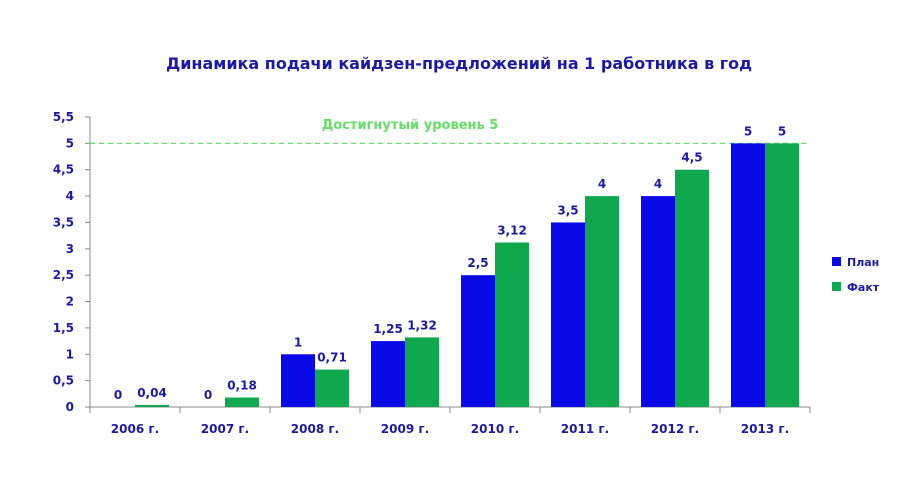 Image resolution: width=918 pixels, height=500 pixels. Describe the element at coordinates (863, 287) in the screenshot. I see `legend-label-fact: Факт` at that location.